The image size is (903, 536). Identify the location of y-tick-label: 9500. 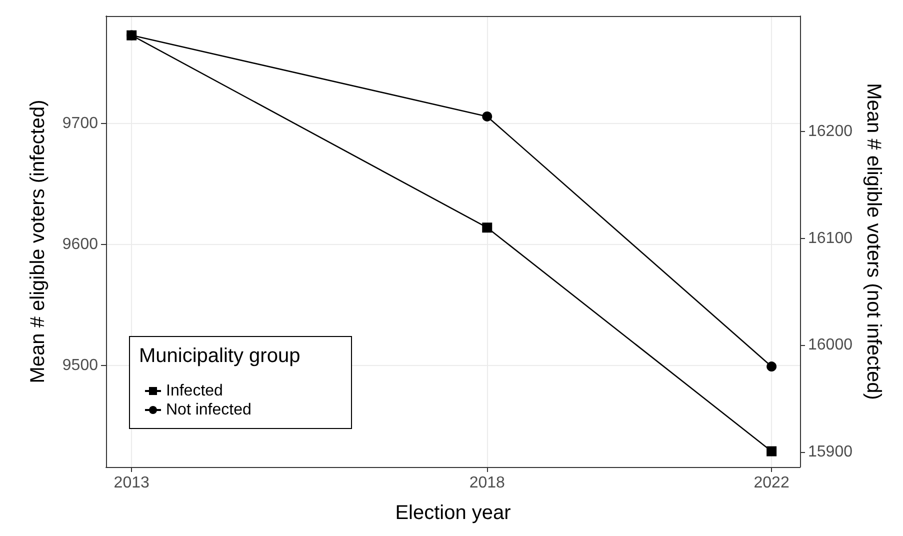
(80, 365).